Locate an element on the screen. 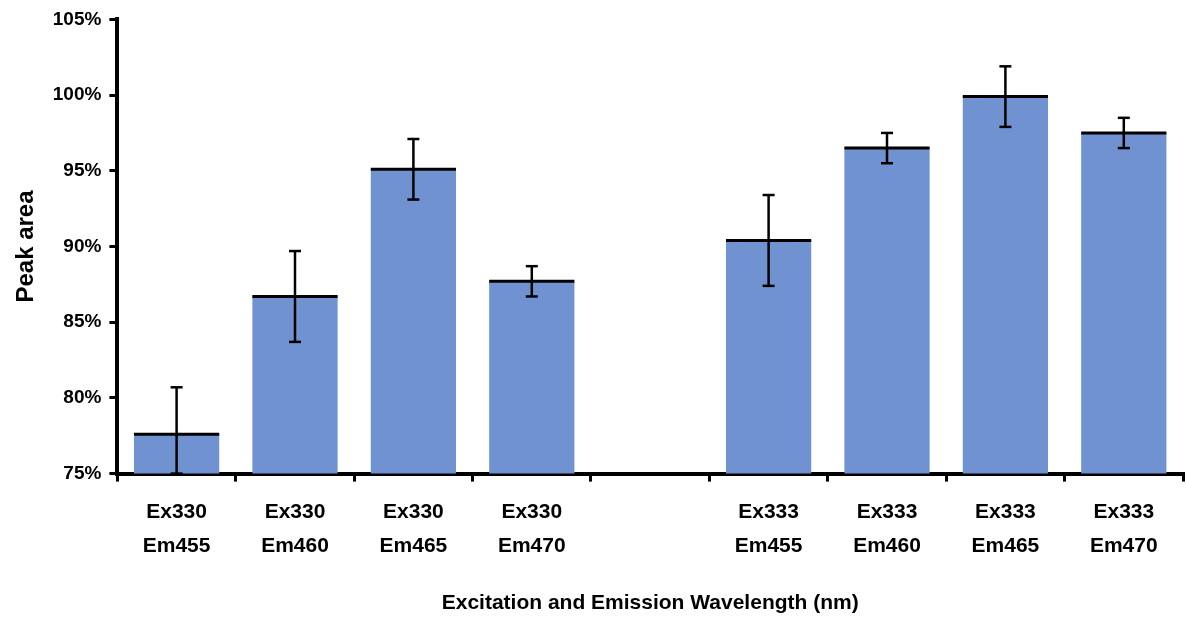  x-tick-label: Ex330 Em465 is located at coordinates (413, 527).